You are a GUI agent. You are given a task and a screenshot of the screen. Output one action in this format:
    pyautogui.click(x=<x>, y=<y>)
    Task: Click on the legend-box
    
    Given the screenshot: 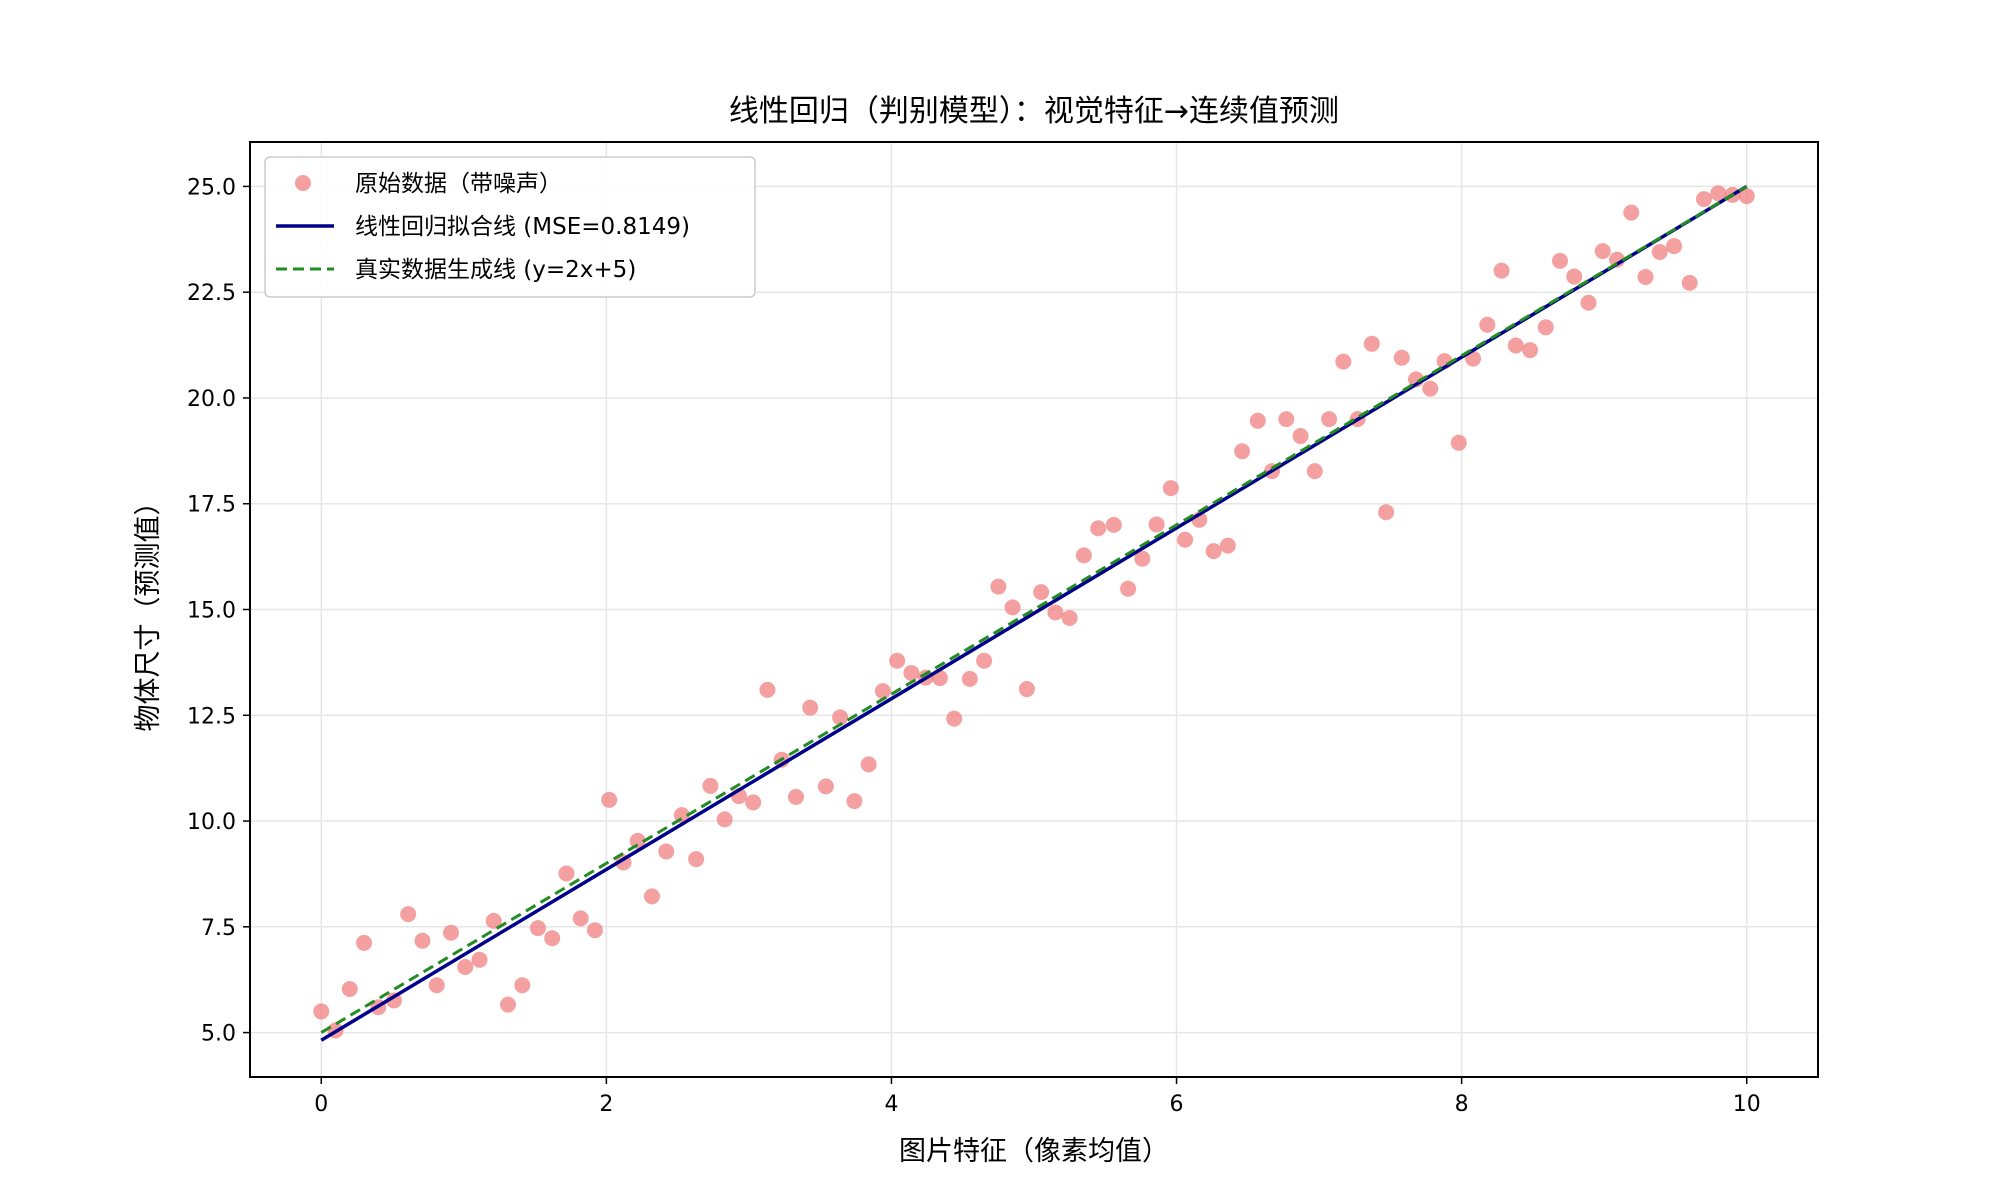 What is the action you would take?
    pyautogui.click(x=510, y=227)
    